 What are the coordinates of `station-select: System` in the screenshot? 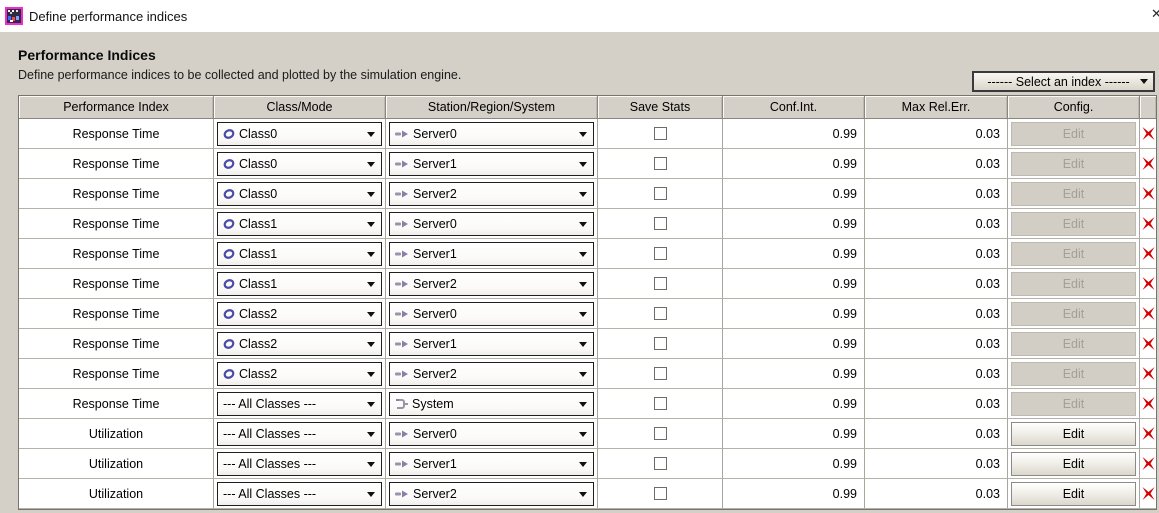 It's located at (491, 403).